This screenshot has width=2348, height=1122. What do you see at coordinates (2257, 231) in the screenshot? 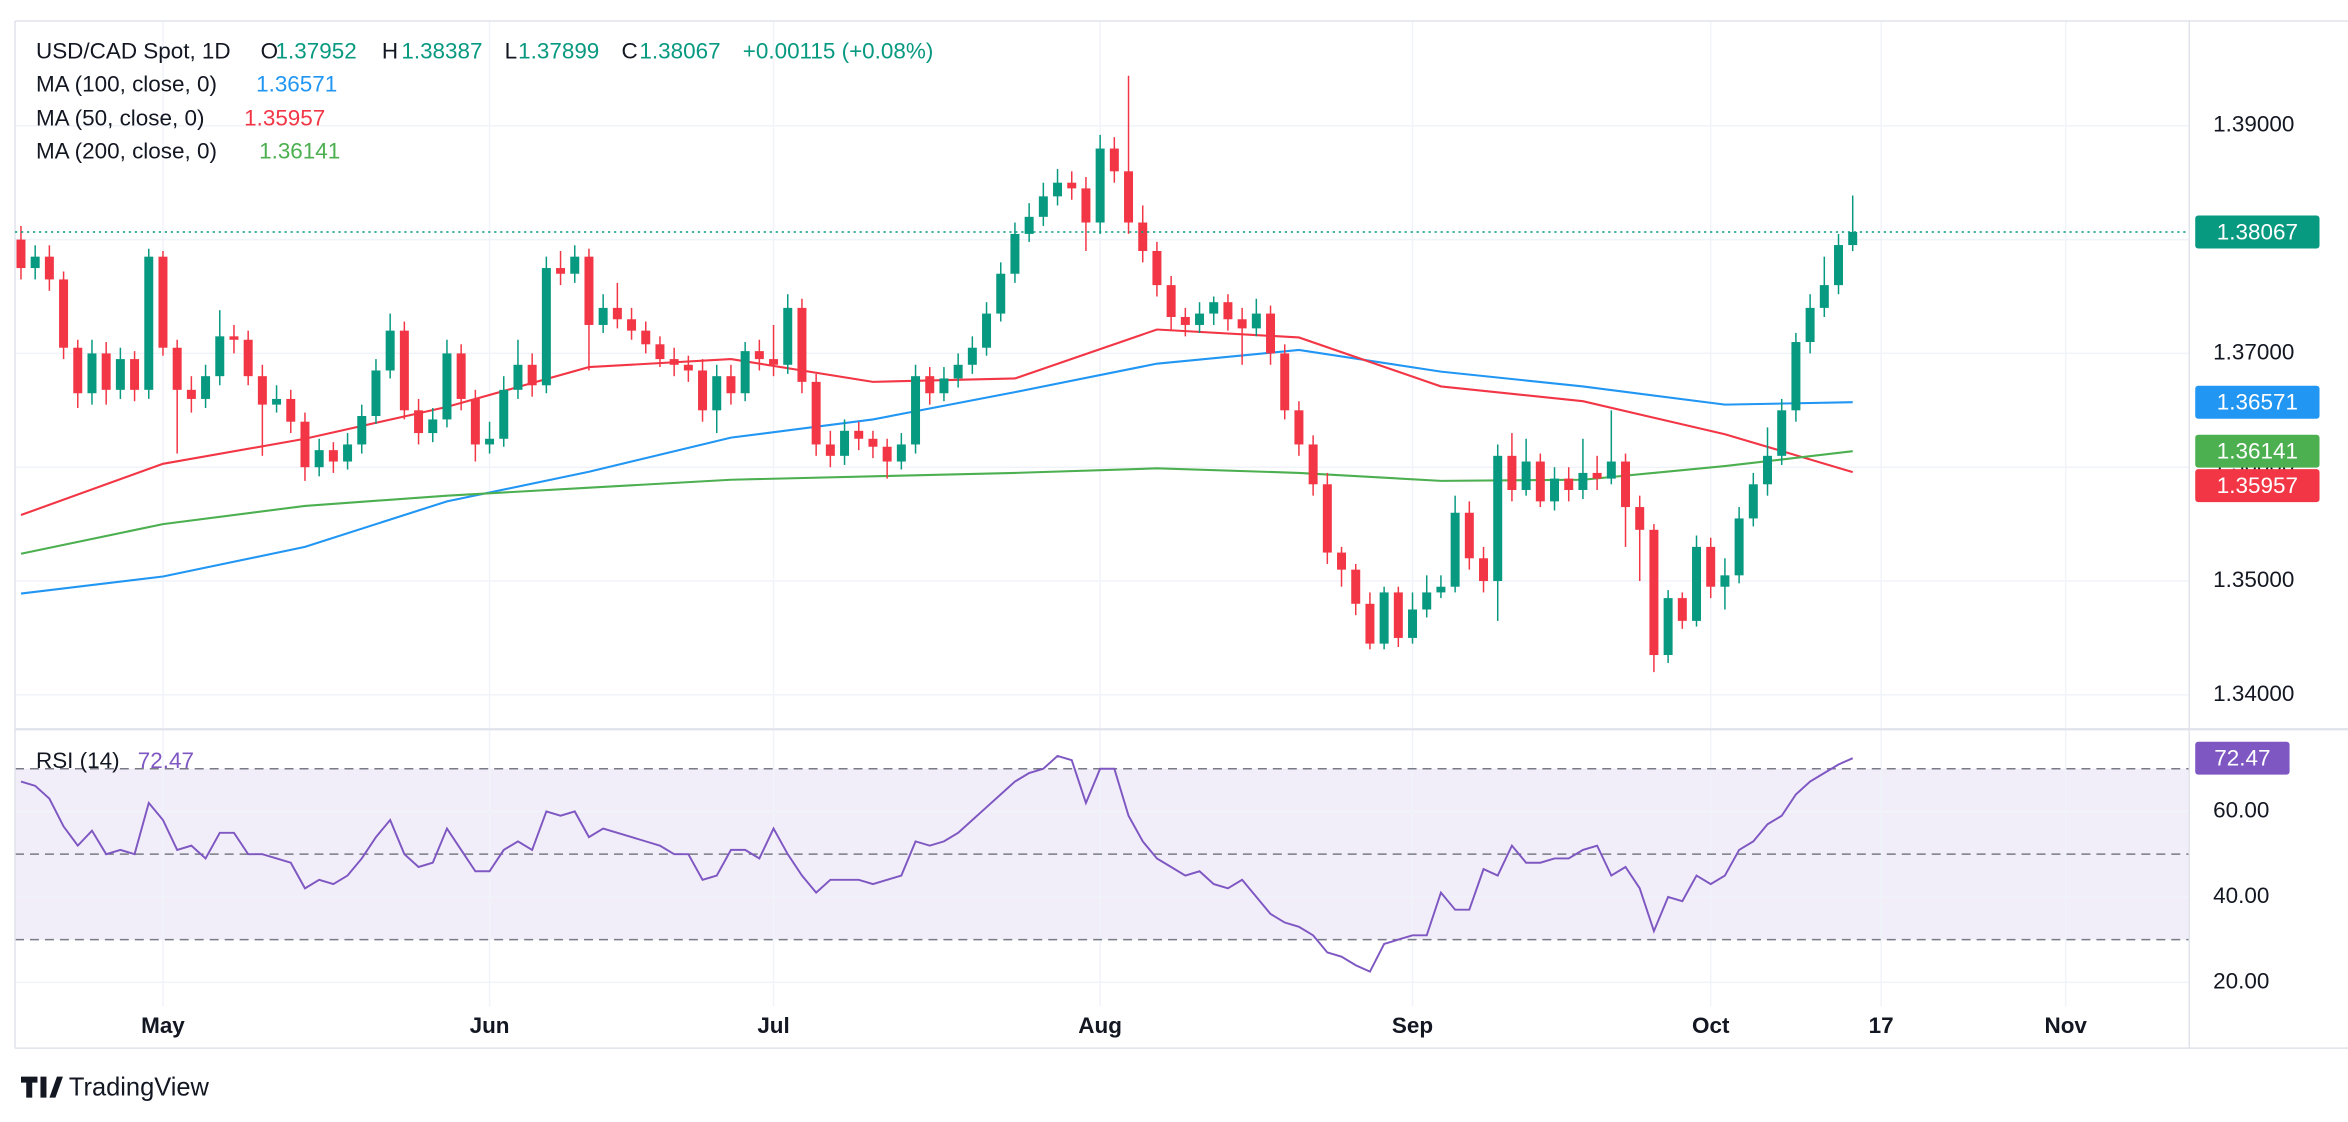
I see `price-label: 1.38067` at bounding box center [2257, 231].